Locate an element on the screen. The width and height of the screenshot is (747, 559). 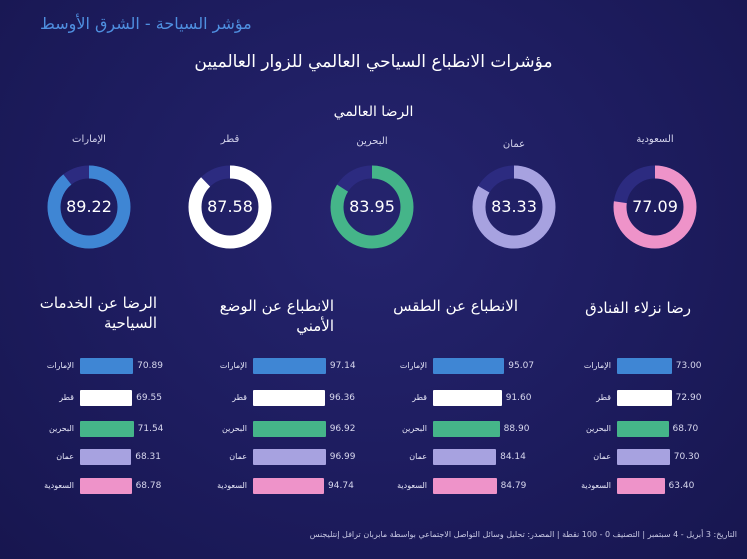
donut-section-title: الرضا العالمي is located at coordinates (373, 112).